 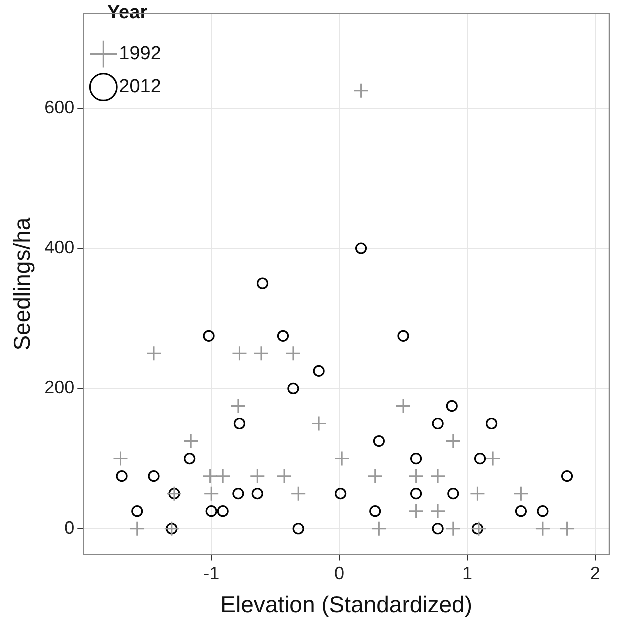 I want to click on legend-label: 2012, so click(x=140, y=87).